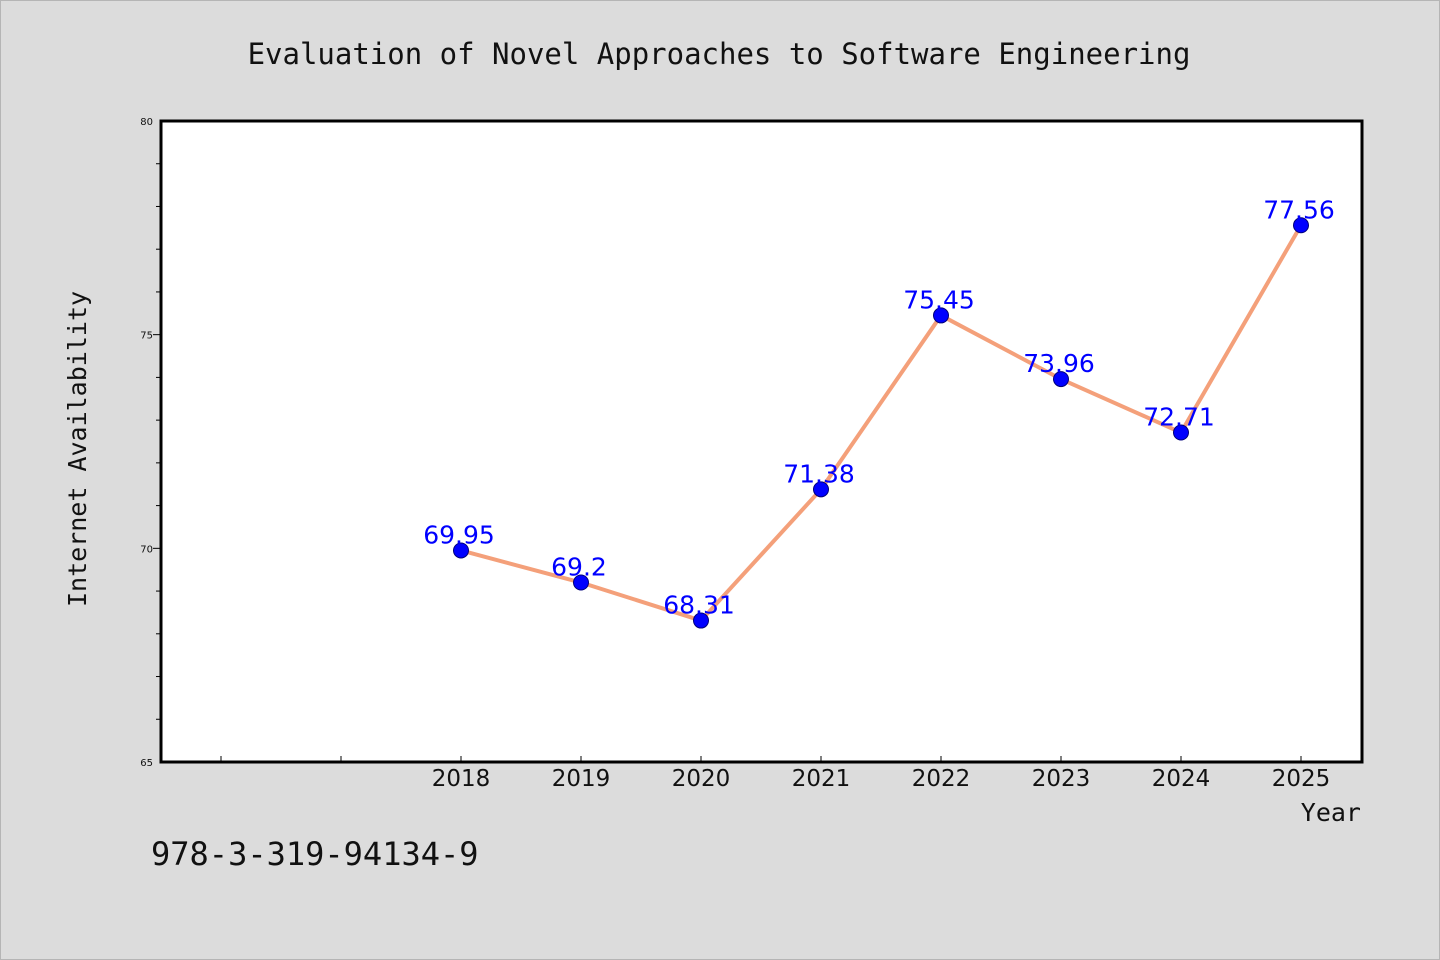 The height and width of the screenshot is (960, 1440). What do you see at coordinates (77, 449) in the screenshot?
I see `y-axis-label: Internet Availability` at bounding box center [77, 449].